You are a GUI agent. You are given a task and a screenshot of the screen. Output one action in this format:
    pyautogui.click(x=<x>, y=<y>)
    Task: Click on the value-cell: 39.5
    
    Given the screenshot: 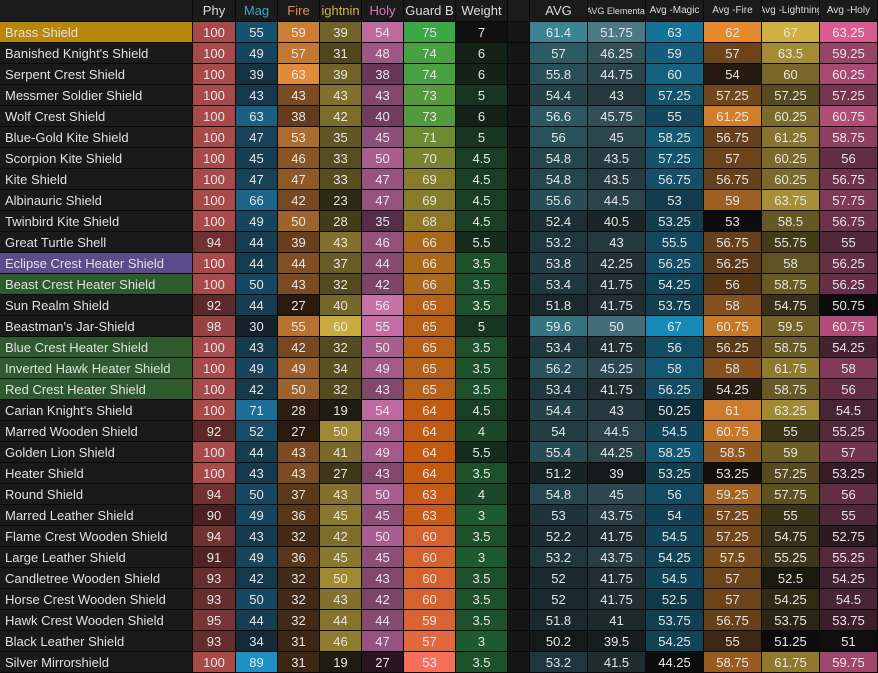 What is the action you would take?
    pyautogui.click(x=617, y=641)
    